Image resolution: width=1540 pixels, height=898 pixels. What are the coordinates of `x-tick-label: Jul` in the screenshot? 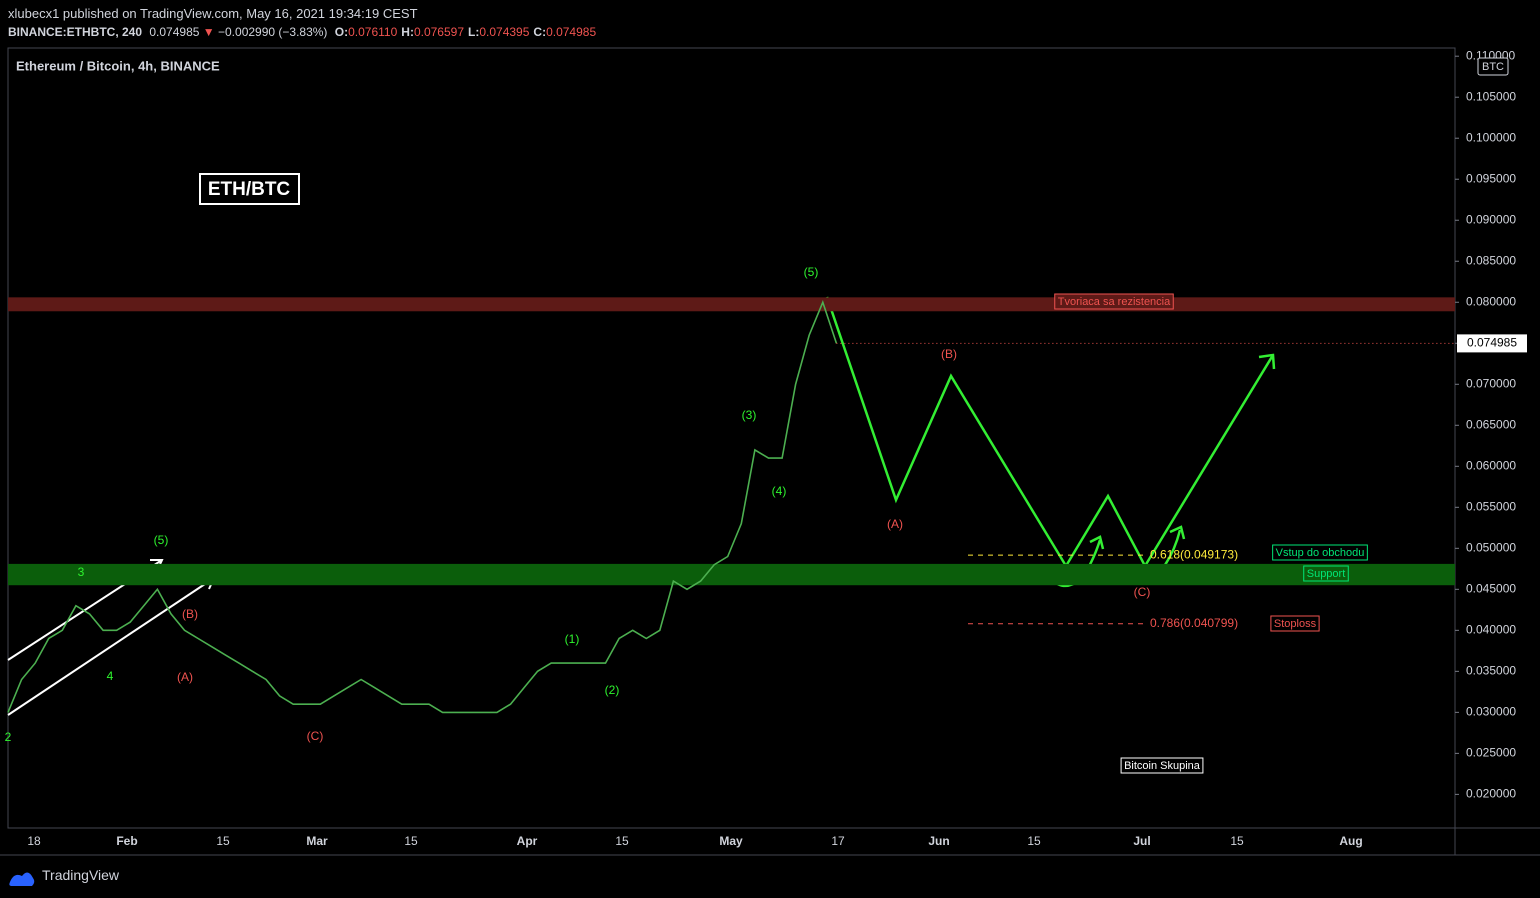 It's located at (1141, 841).